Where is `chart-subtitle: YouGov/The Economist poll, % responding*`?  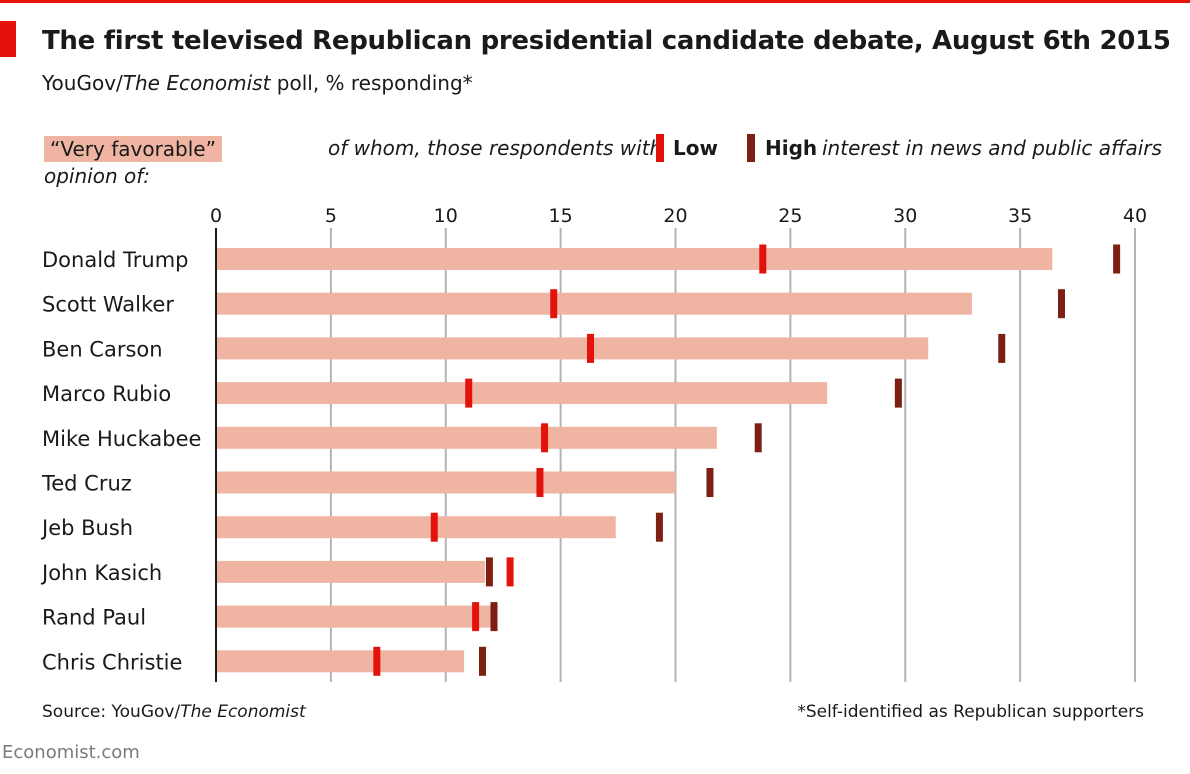
chart-subtitle: YouGov/The Economist poll, % responding* is located at coordinates (257, 83).